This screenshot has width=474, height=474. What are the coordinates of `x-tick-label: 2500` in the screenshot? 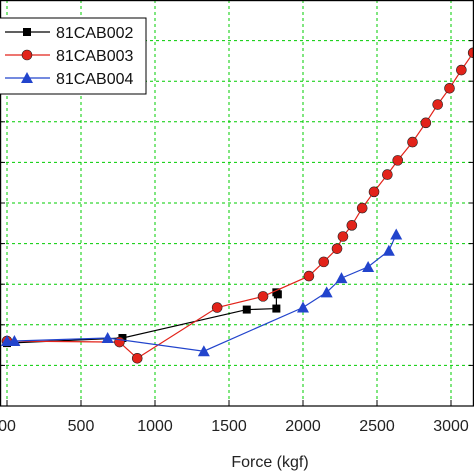 It's located at (377, 426).